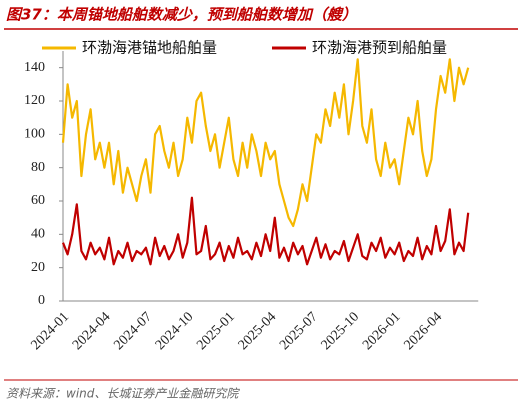  Describe the element at coordinates (216, 331) in the screenshot. I see `x-tick-label: 2025-01` at that location.